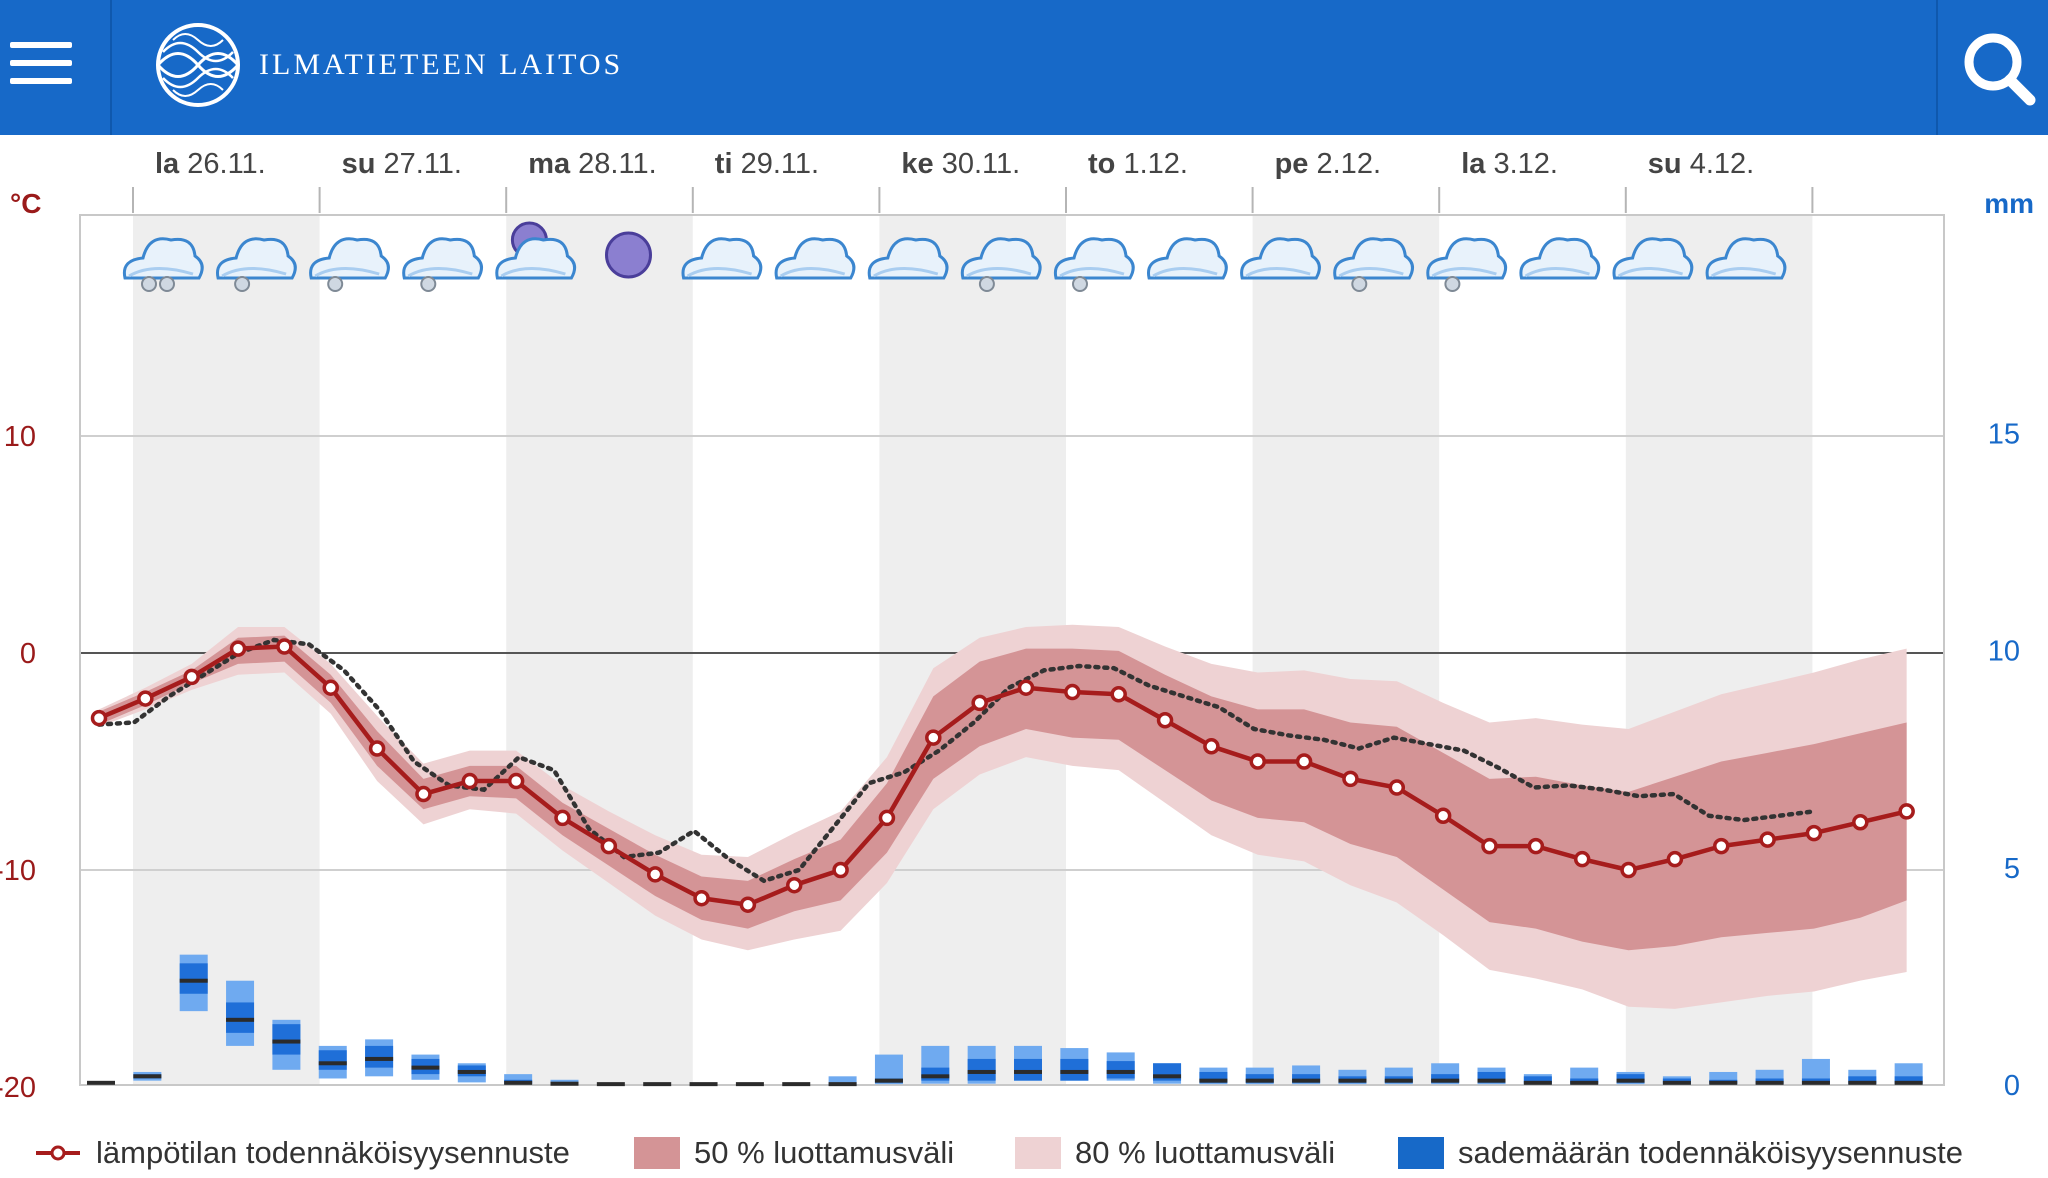 Image resolution: width=2048 pixels, height=1178 pixels. Describe the element at coordinates (423, 164) in the screenshot. I see `day-date: 27.11.` at that location.